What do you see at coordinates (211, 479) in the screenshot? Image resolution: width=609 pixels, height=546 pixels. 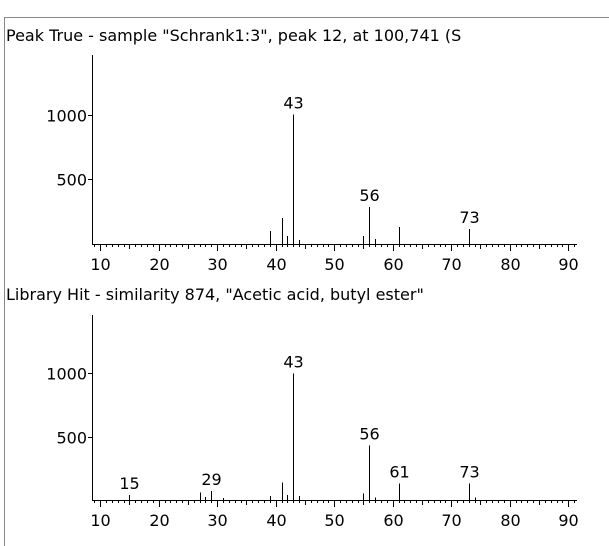 I see `peak-label: 29` at bounding box center [211, 479].